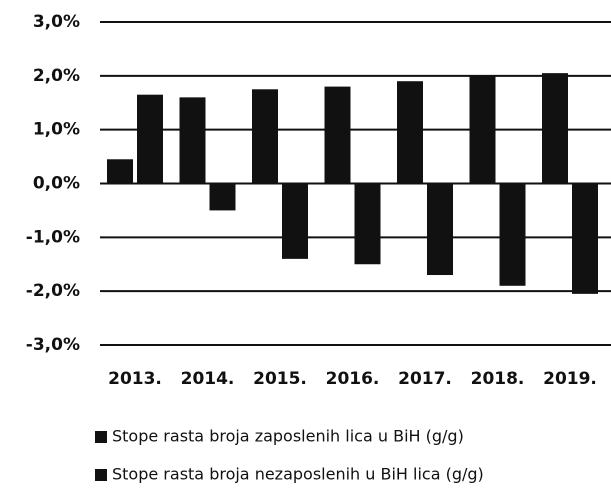 The height and width of the screenshot is (491, 611). I want to click on y-tick-label: -2,0%, so click(53, 291).